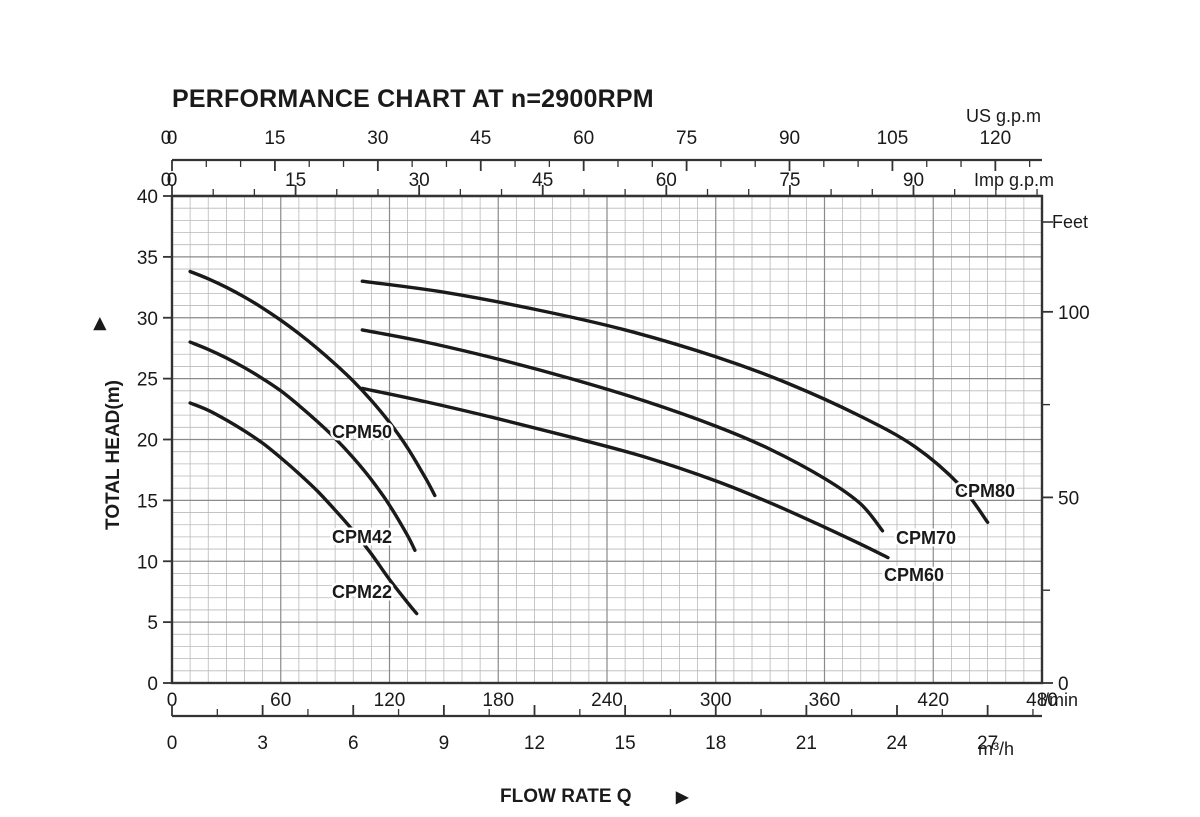 Image resolution: width=1200 pixels, height=817 pixels. Describe the element at coordinates (172, 180) in the screenshot. I see `imp-gpm-tick-label: 0` at that location.